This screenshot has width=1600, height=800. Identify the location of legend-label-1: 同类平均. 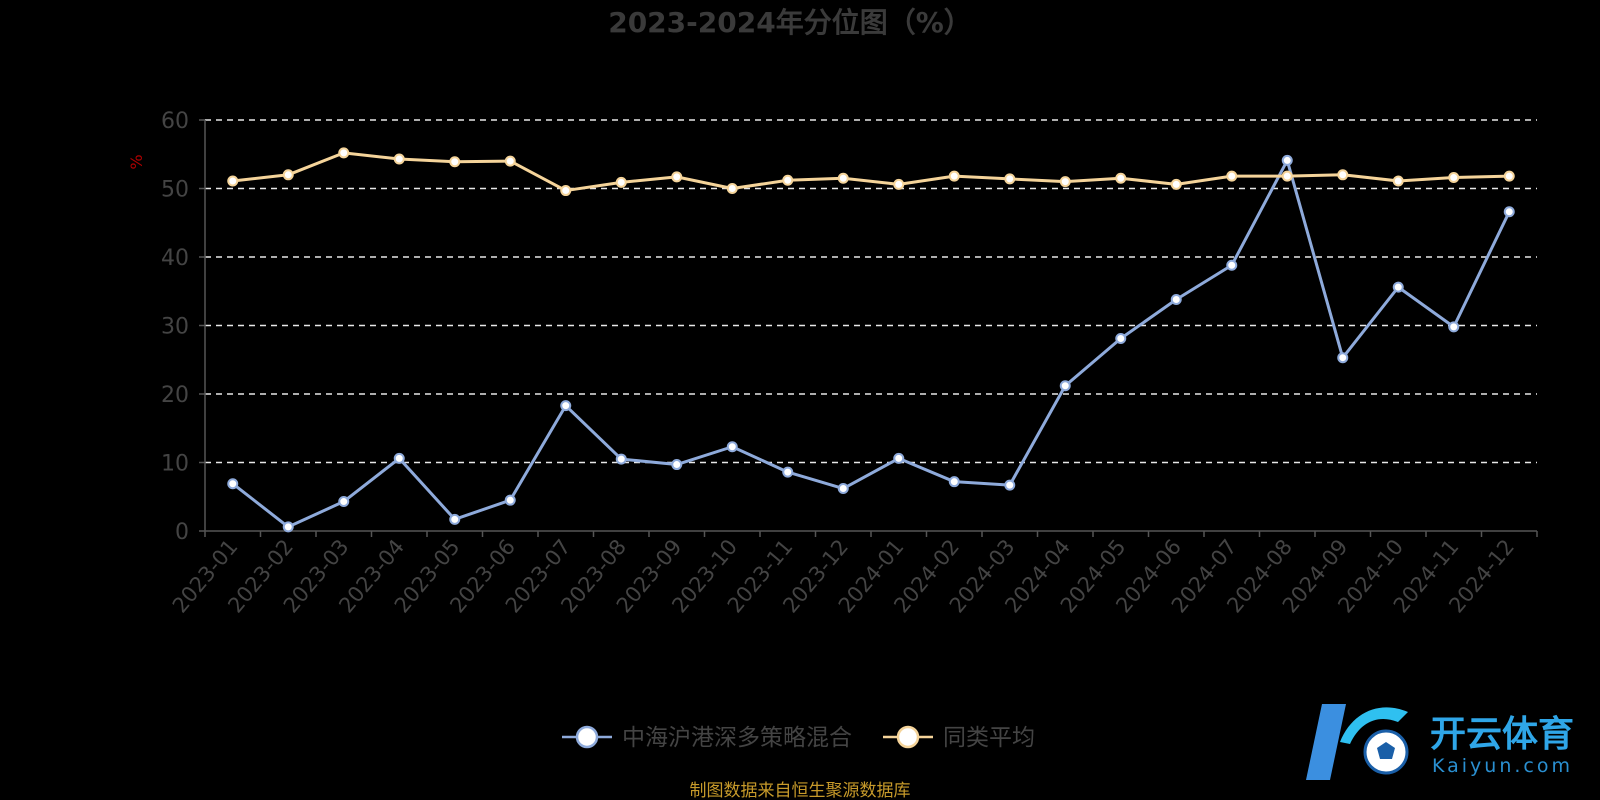
(989, 738).